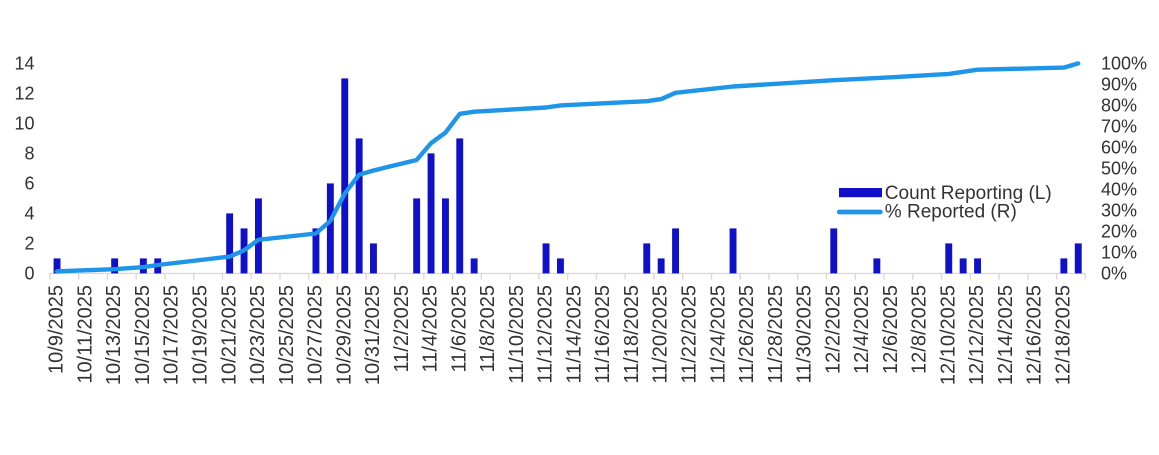 This screenshot has width=1159, height=455. I want to click on svg-text: % Reported (R), so click(951, 211).